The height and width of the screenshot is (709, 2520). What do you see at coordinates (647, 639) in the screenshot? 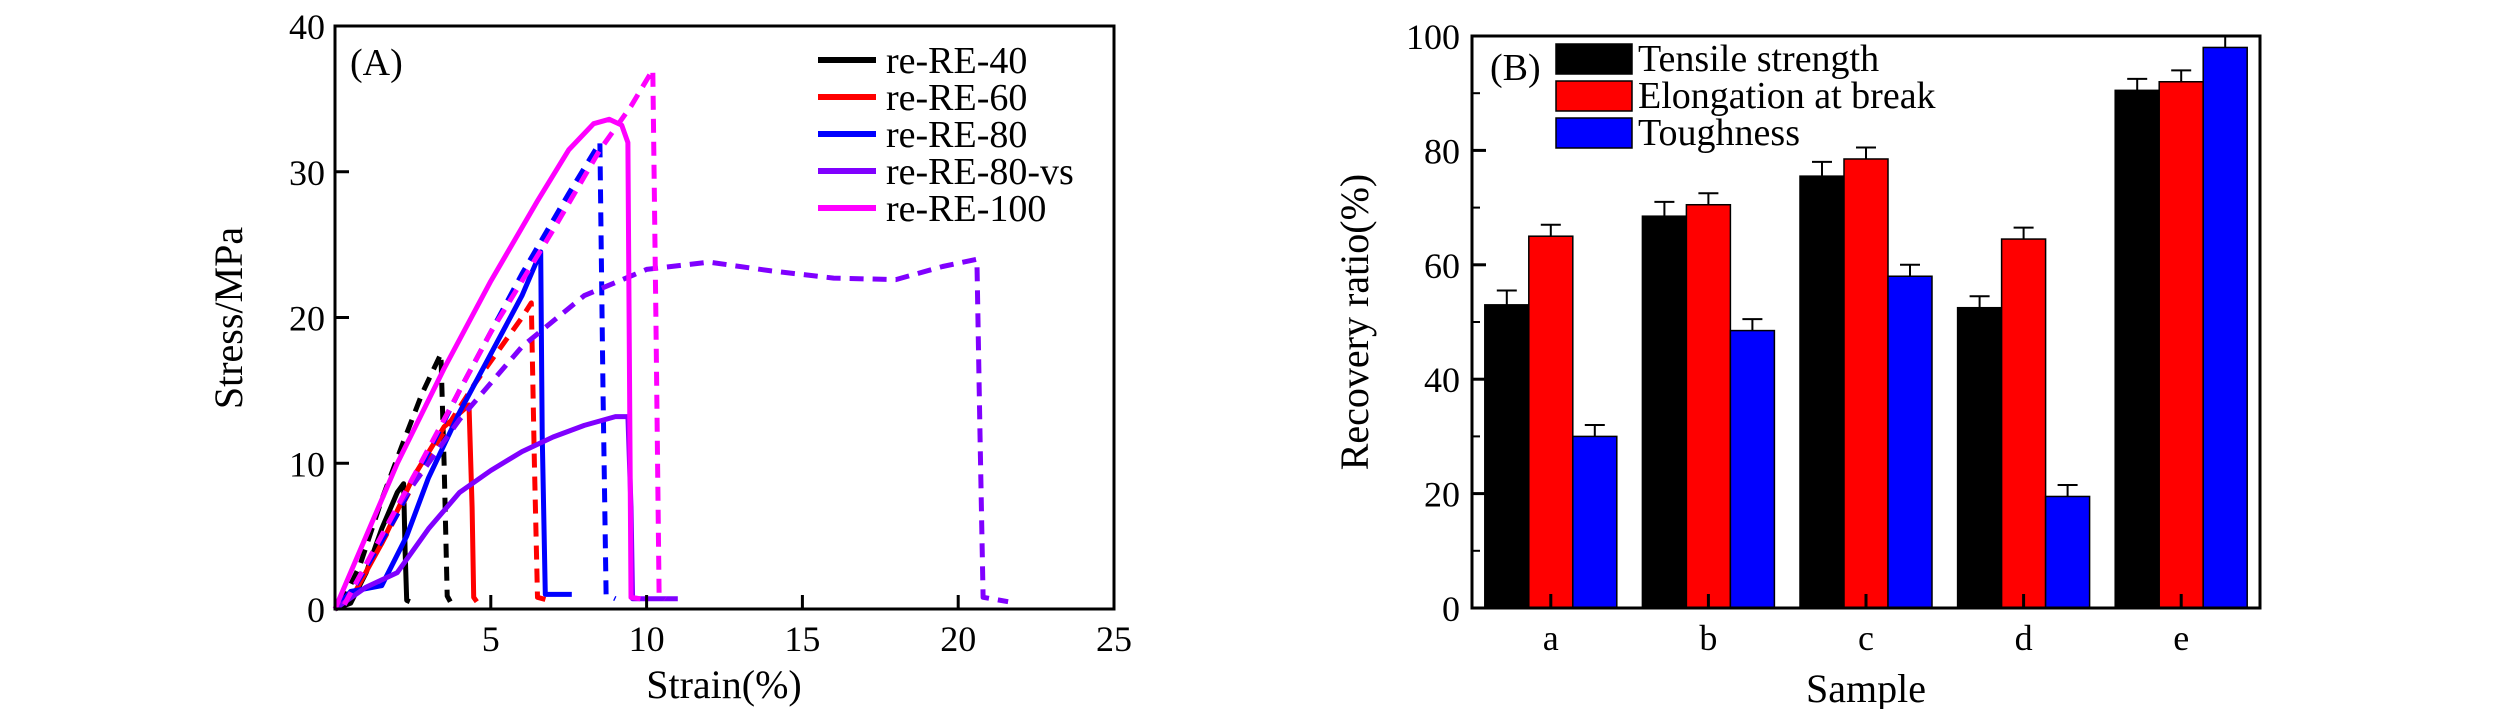
I see `x-tick-label-2: 10` at bounding box center [647, 639].